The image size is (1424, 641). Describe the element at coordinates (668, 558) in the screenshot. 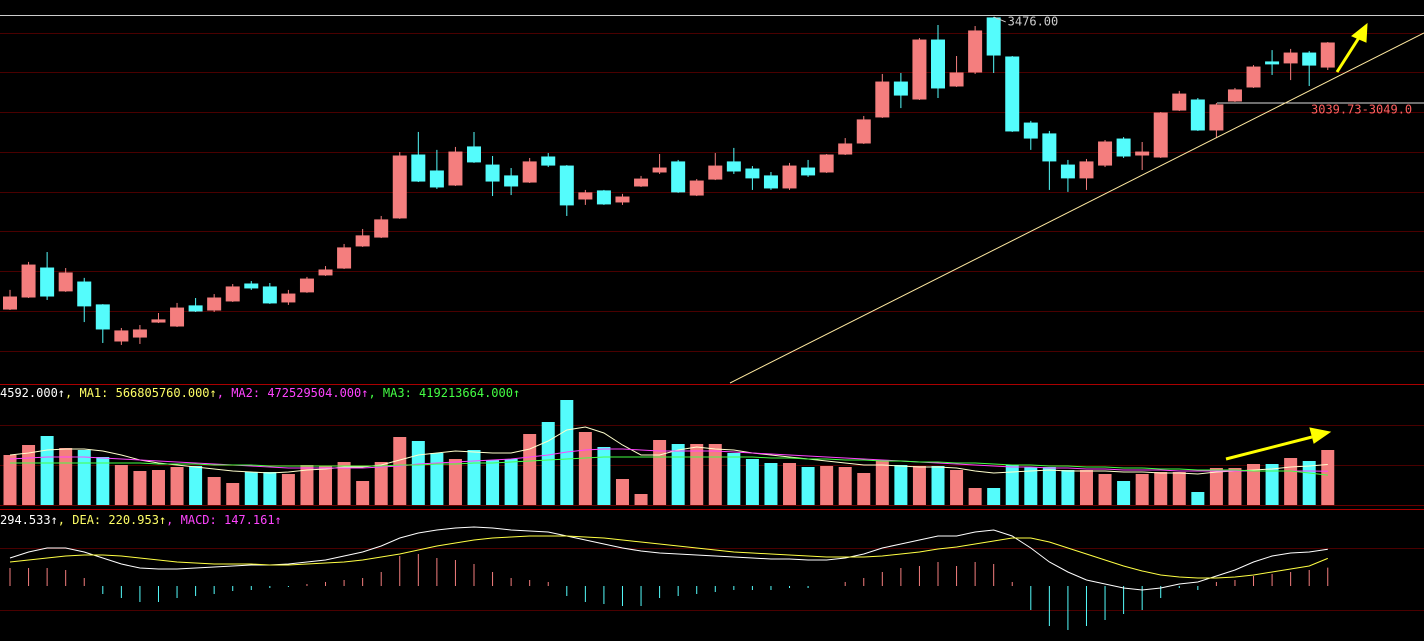

I see `macd-line` at that location.